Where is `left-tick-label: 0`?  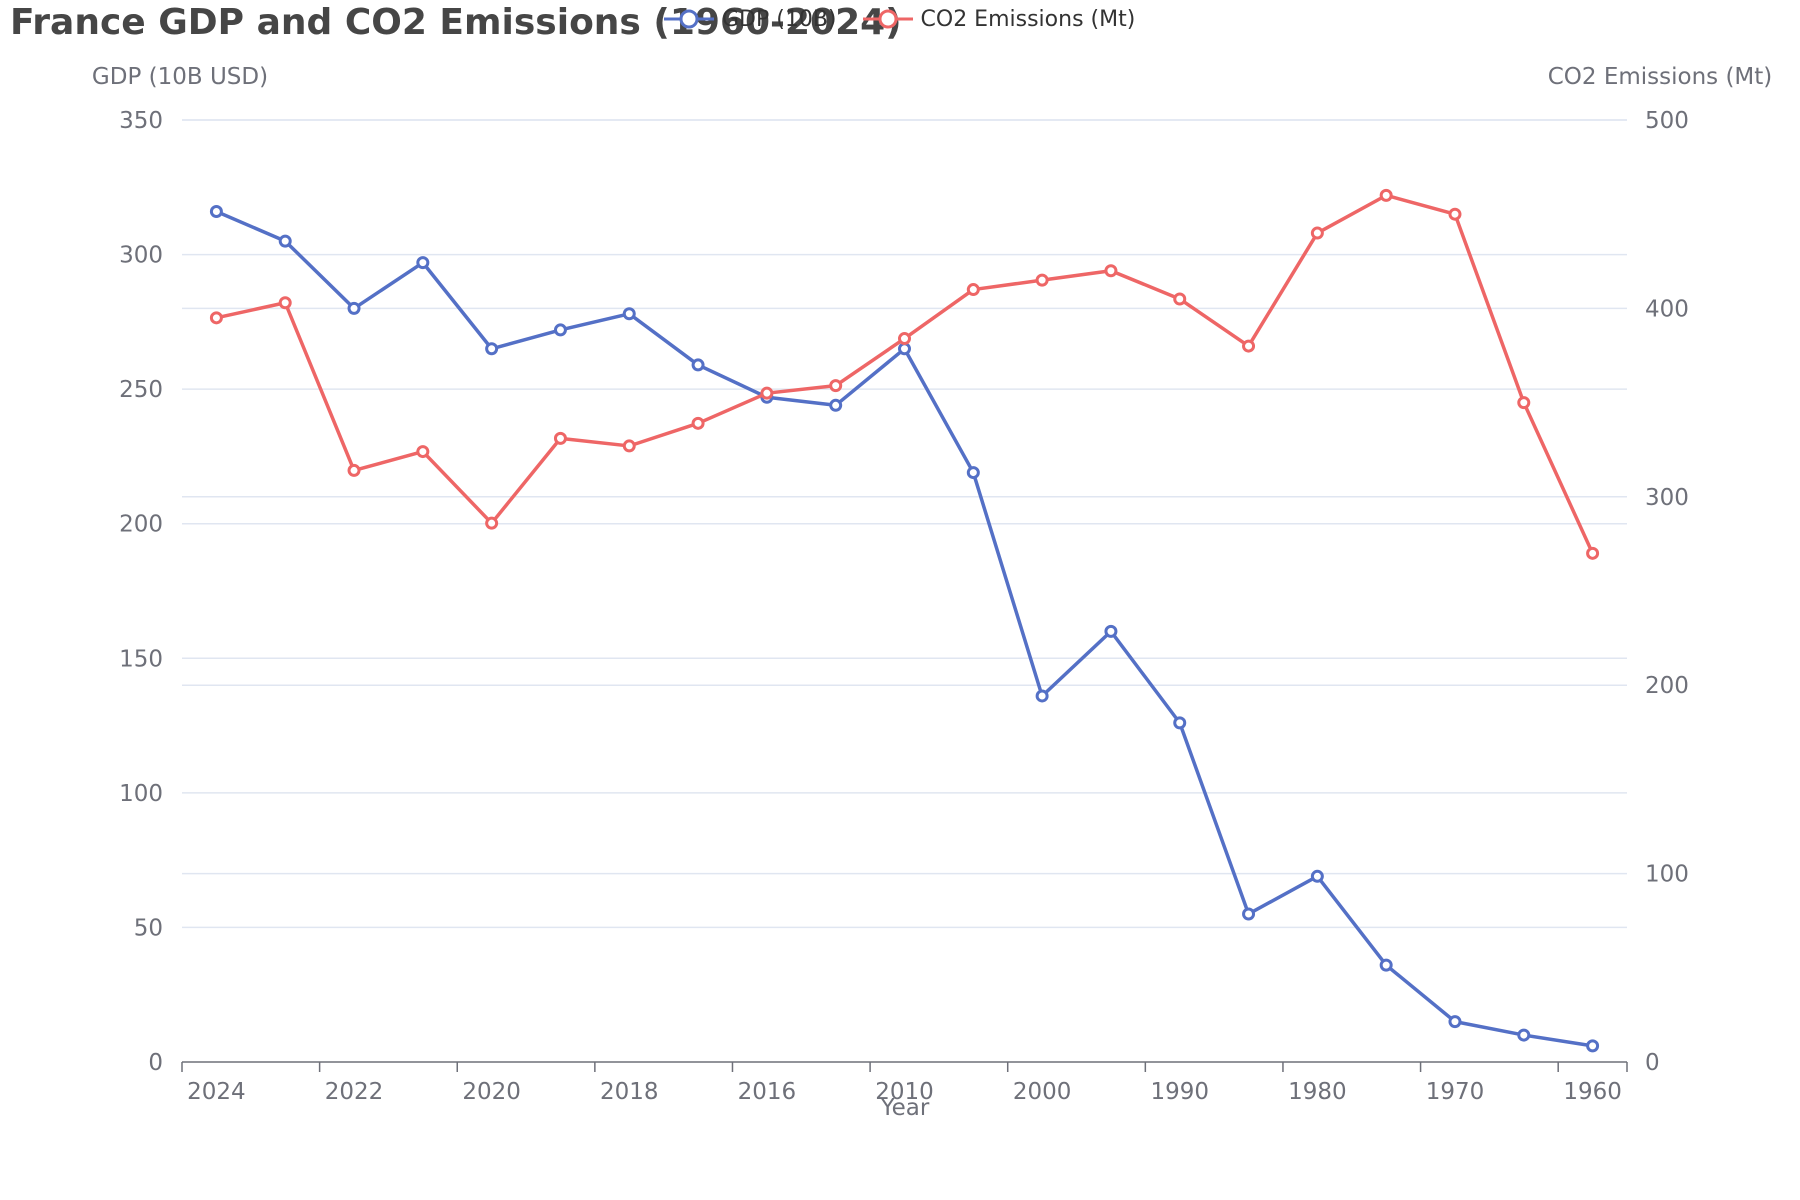 left-tick-label: 0 is located at coordinates (155, 1063).